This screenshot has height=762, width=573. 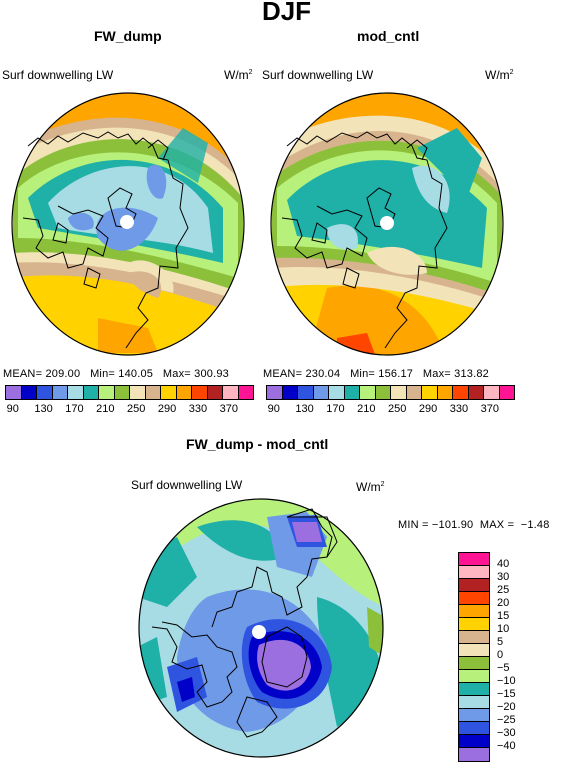 What do you see at coordinates (500, 642) in the screenshot?
I see `colorbar-tick-label: 5` at bounding box center [500, 642].